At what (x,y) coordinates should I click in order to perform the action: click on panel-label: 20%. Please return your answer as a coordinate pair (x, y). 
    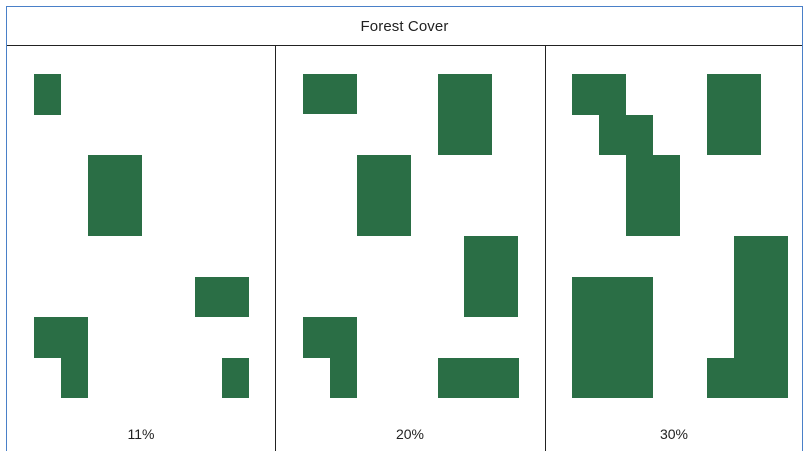
    Looking at the image, I should click on (410, 434).